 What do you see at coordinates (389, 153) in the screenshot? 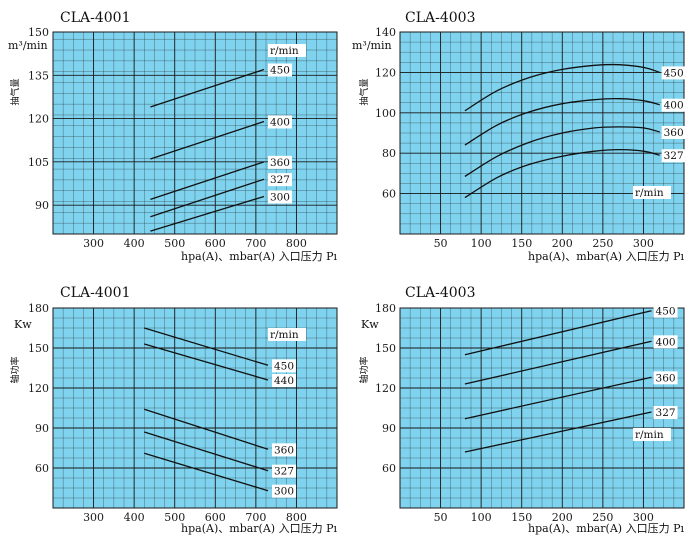
I see `y-tick-label: 80` at bounding box center [389, 153].